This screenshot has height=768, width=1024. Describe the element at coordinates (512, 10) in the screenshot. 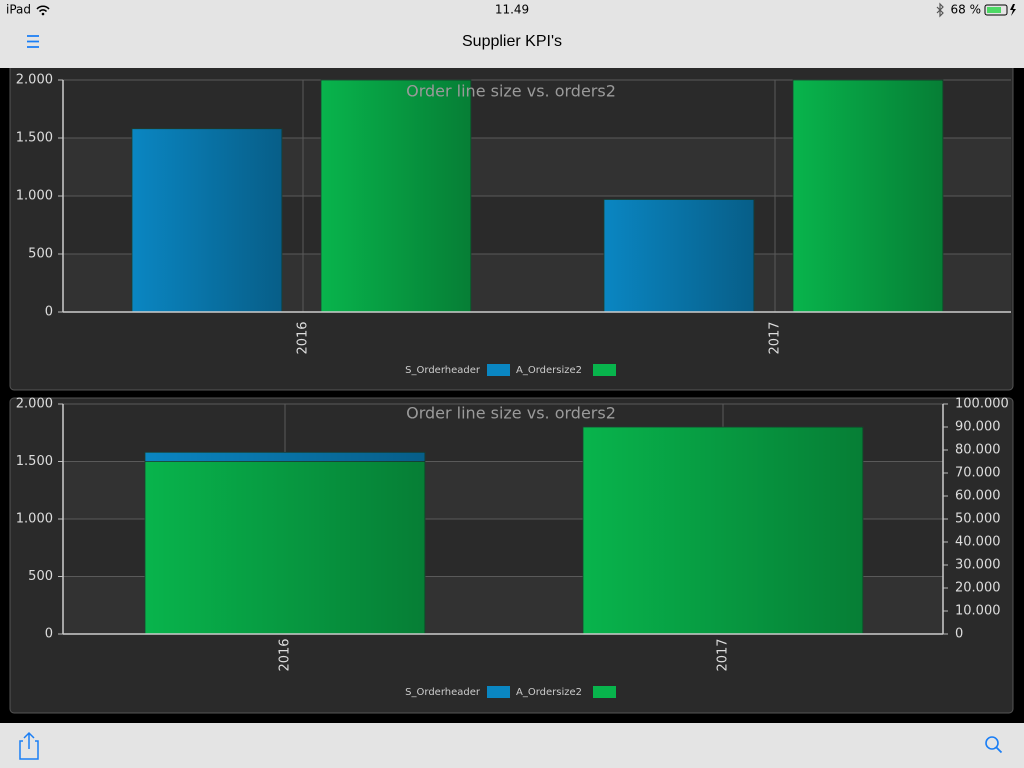

I see `time: 11.49` at that location.